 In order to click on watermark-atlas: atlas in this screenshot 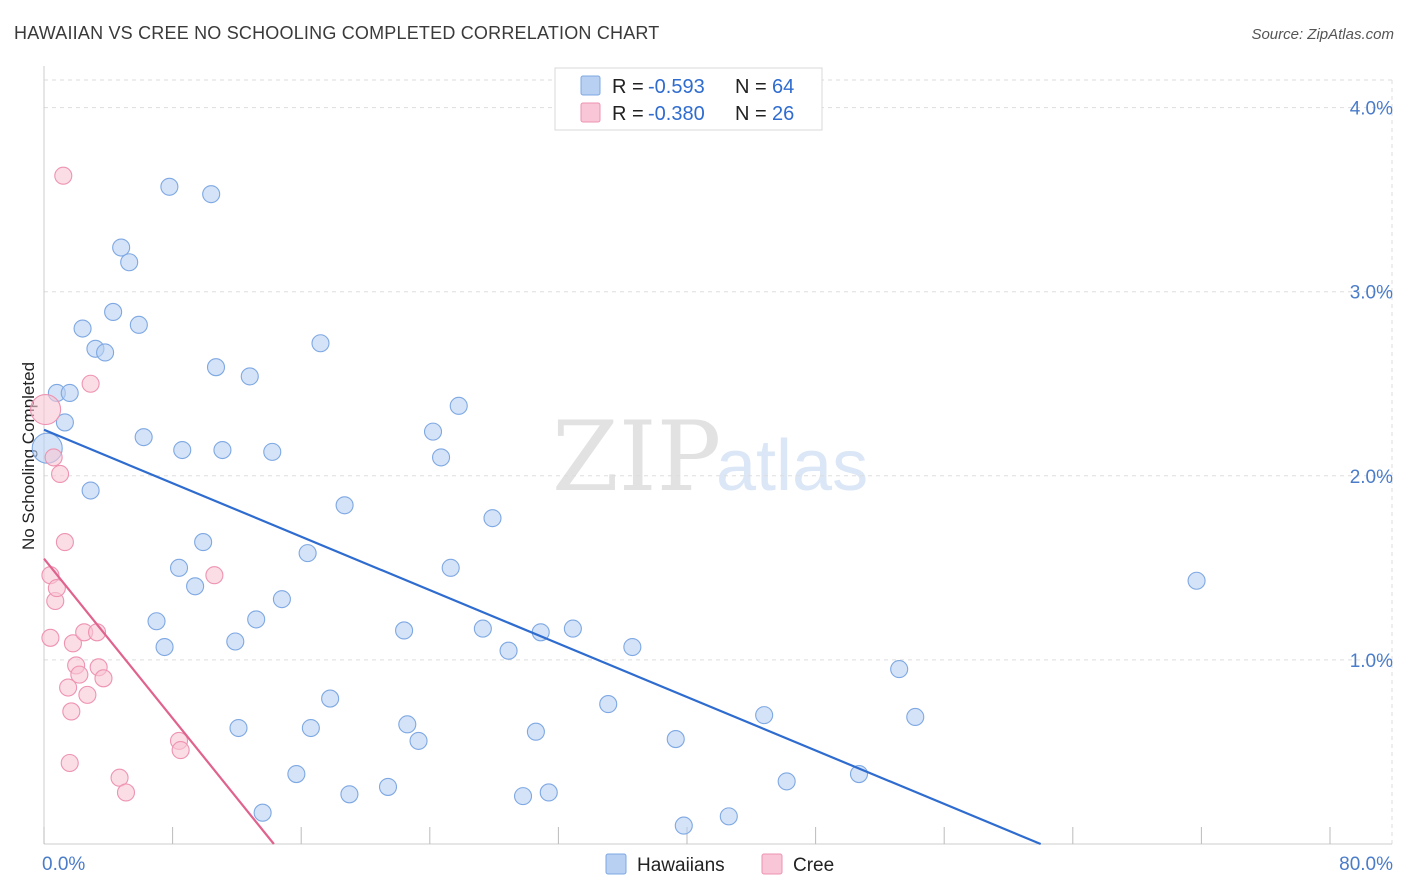, I will do `click(792, 466)`.